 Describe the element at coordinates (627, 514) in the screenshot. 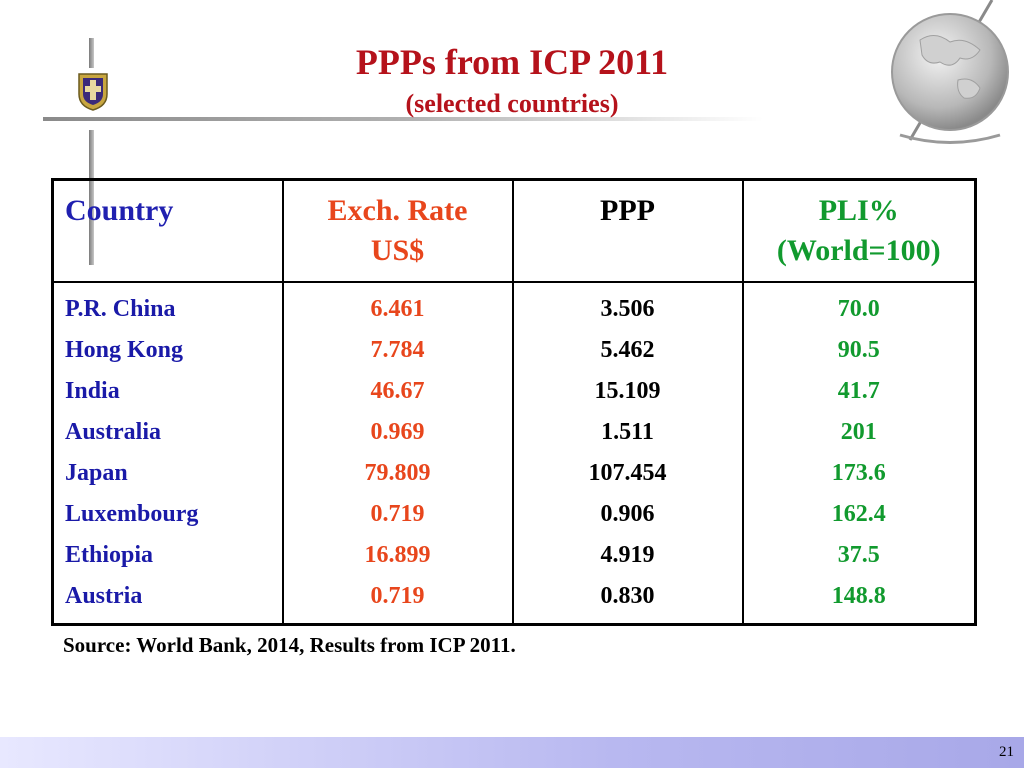

I see `ppp-cell: 0.906` at that location.